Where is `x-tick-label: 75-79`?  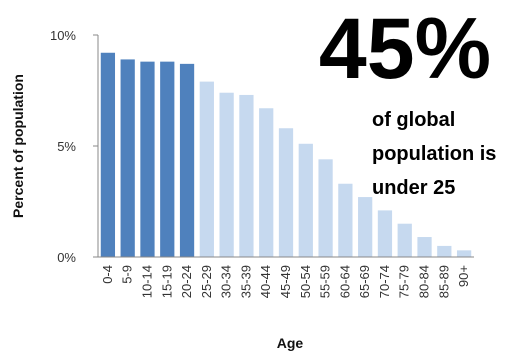
x-tick-label: 75-79 is located at coordinates (404, 281).